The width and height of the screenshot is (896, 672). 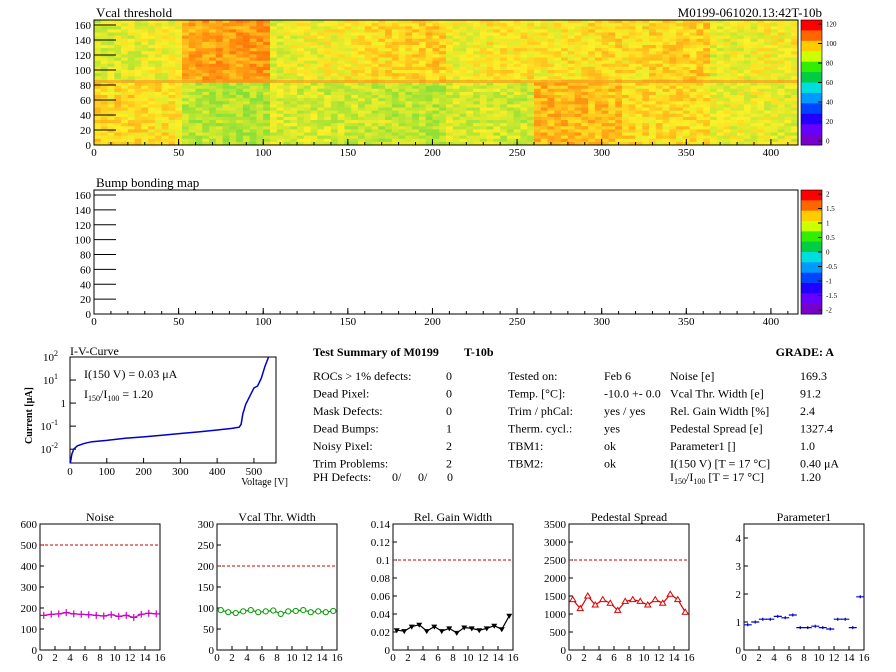 I want to click on x-tick-label: 0, so click(x=744, y=658).